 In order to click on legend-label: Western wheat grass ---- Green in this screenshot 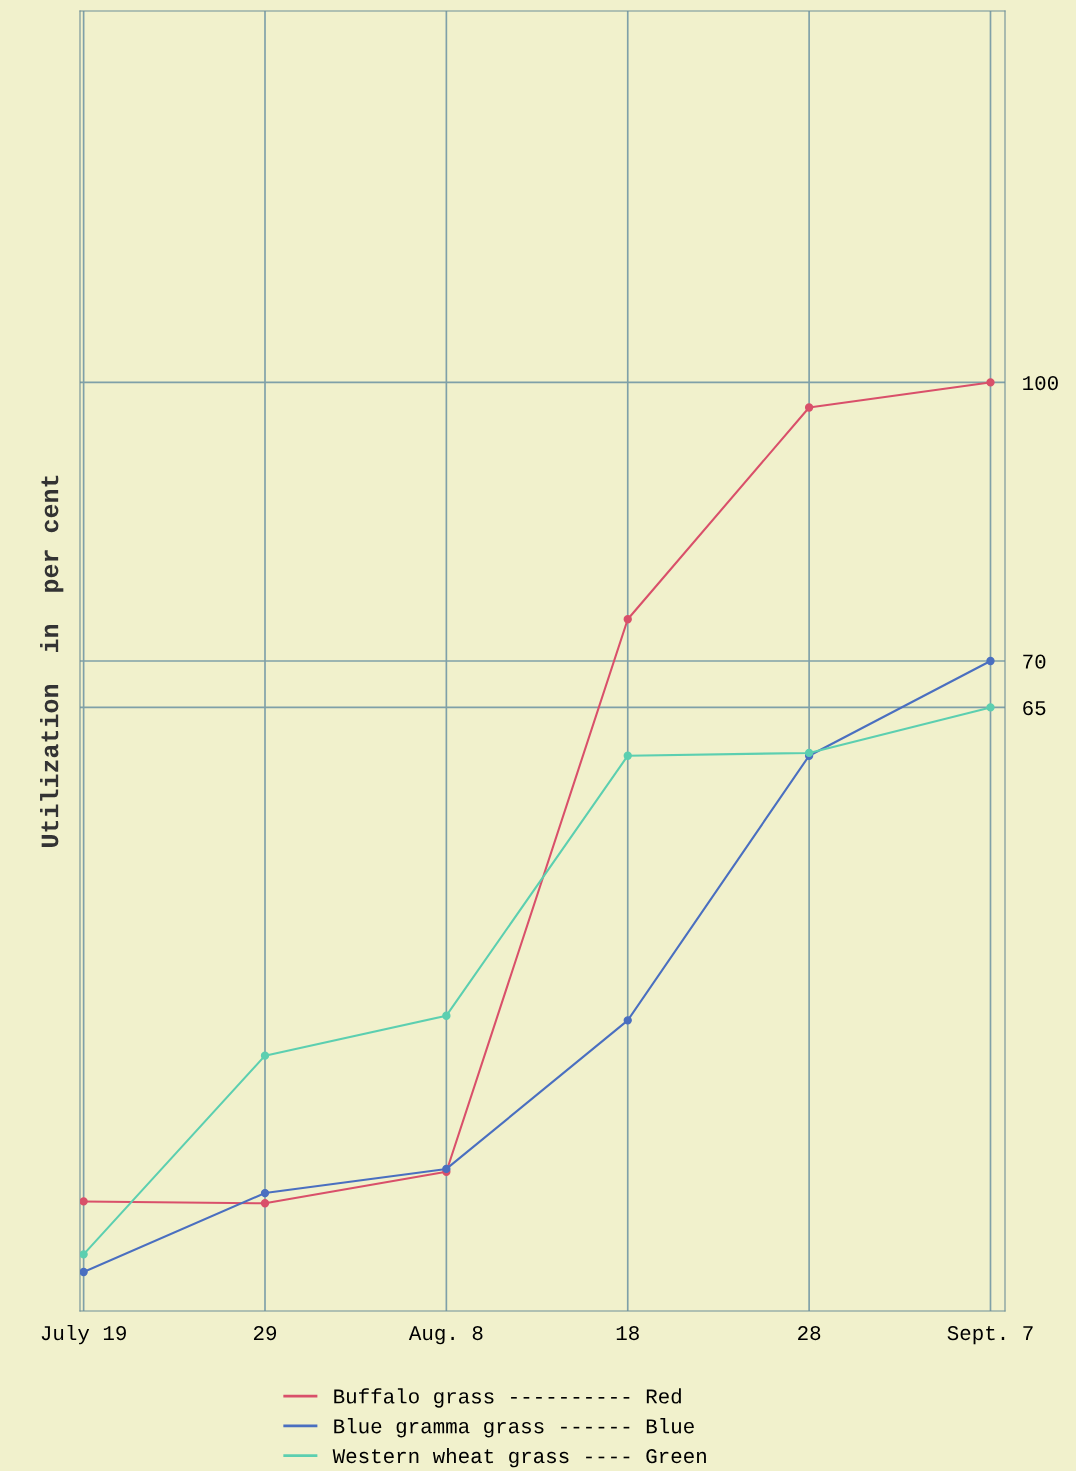, I will do `click(519, 1457)`.